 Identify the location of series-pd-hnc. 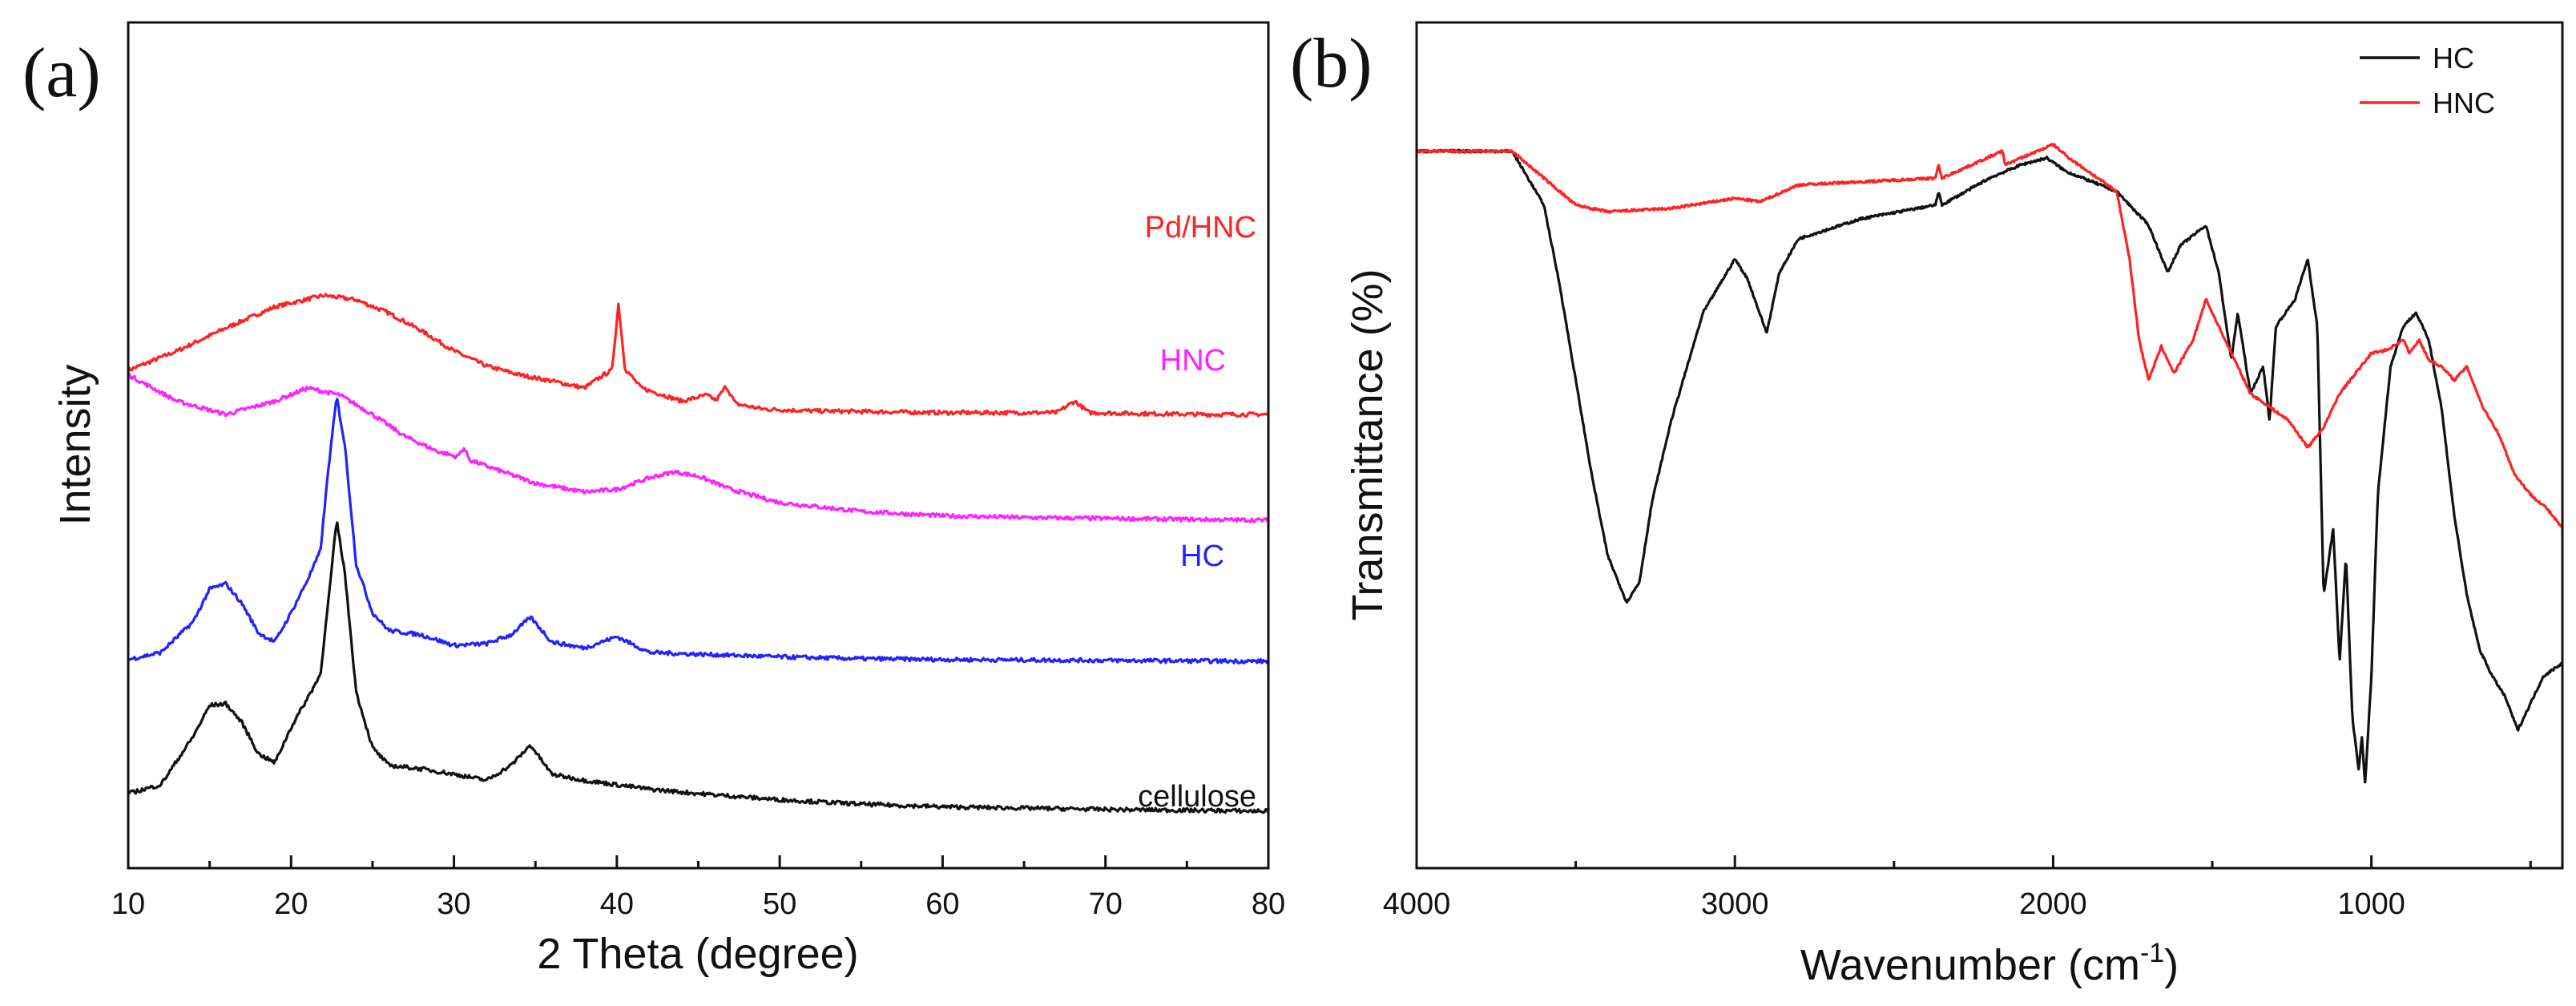
(698, 355).